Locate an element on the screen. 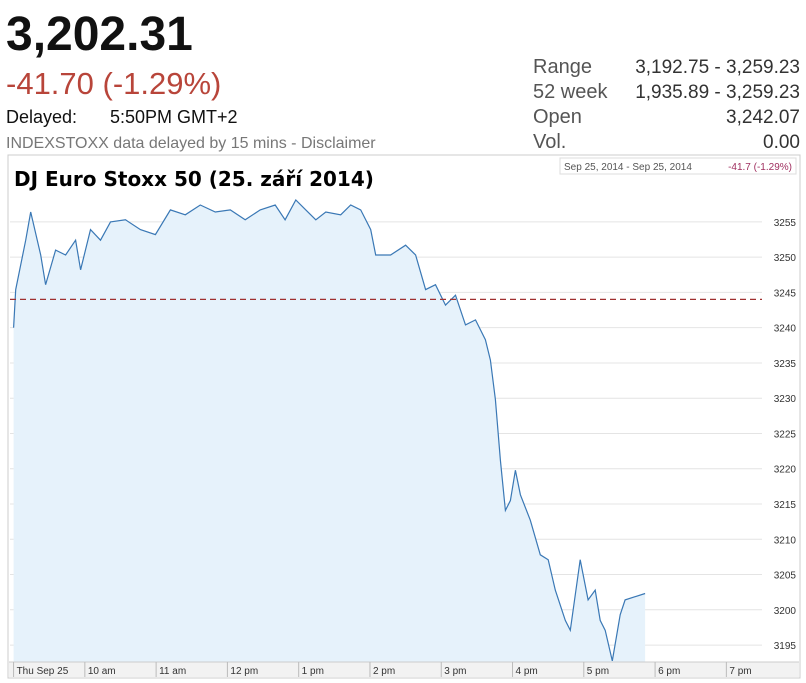 The width and height of the screenshot is (806, 683). stat-label: Range is located at coordinates (562, 67).